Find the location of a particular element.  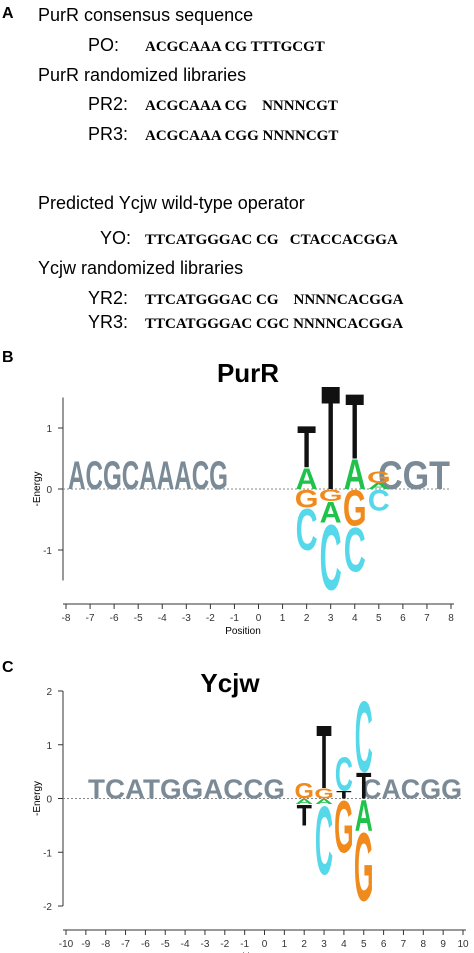

sequence: TTCATGGGAC CG NNNNCACGGA is located at coordinates (274, 300).